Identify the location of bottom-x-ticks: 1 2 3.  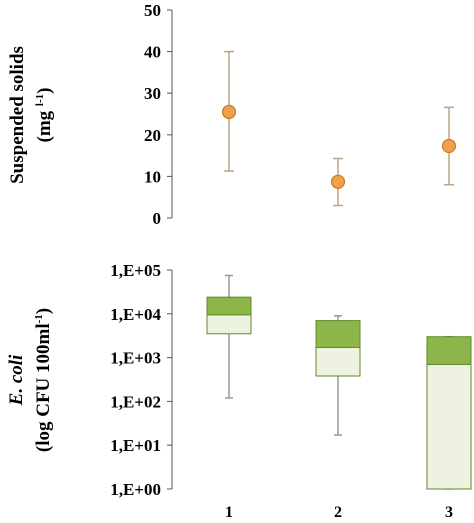
(339, 512).